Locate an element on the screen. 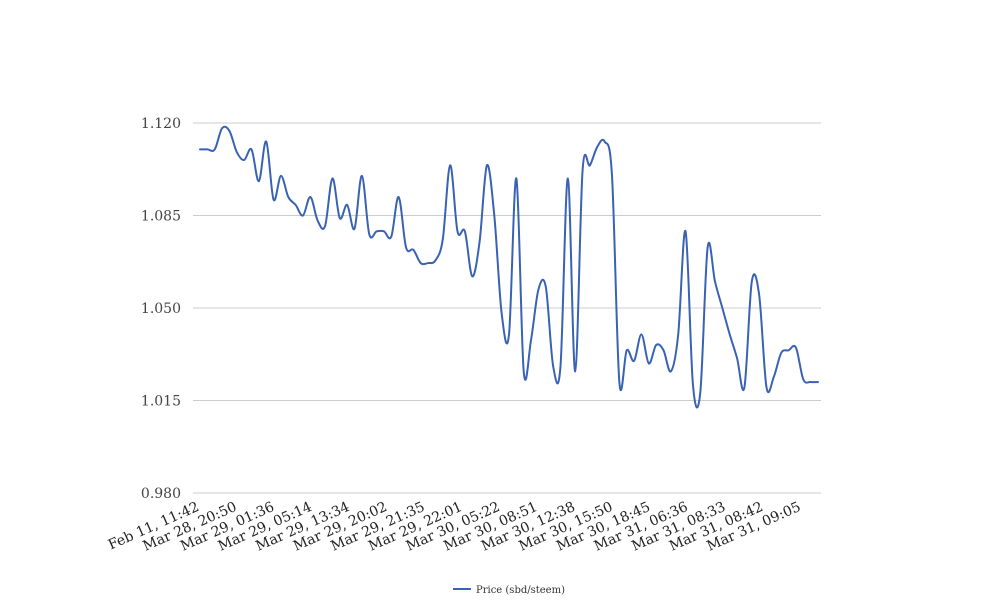 This screenshot has height=616, width=1008. y-axis-ticks: 0.980 1.015 1.050 1.085 1.120 is located at coordinates (161, 309).